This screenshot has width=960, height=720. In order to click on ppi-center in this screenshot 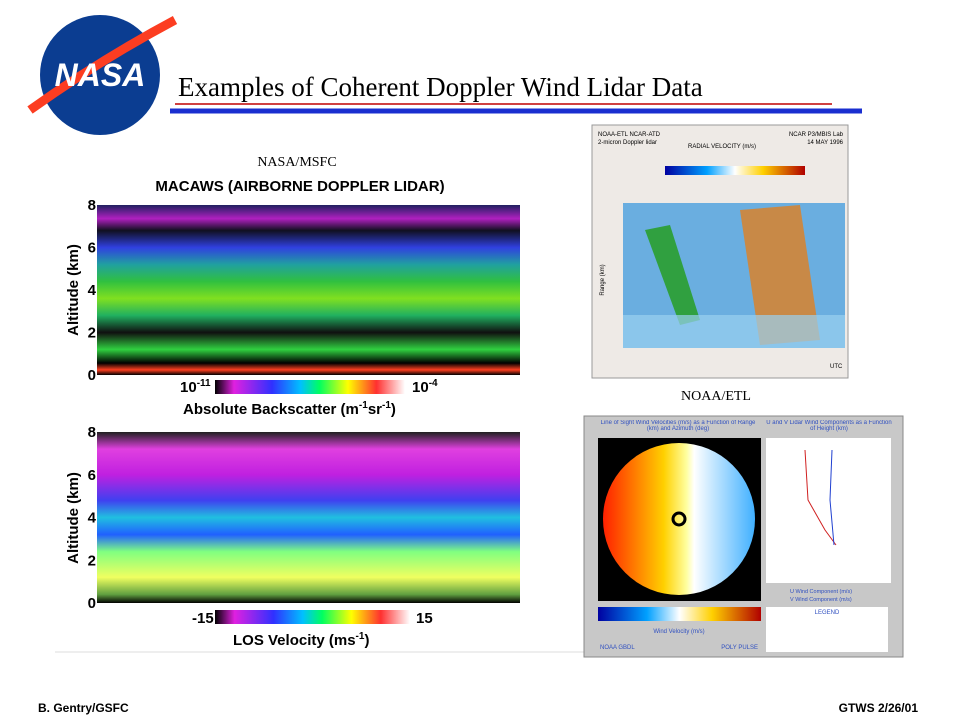, I will do `click(679, 519)`.